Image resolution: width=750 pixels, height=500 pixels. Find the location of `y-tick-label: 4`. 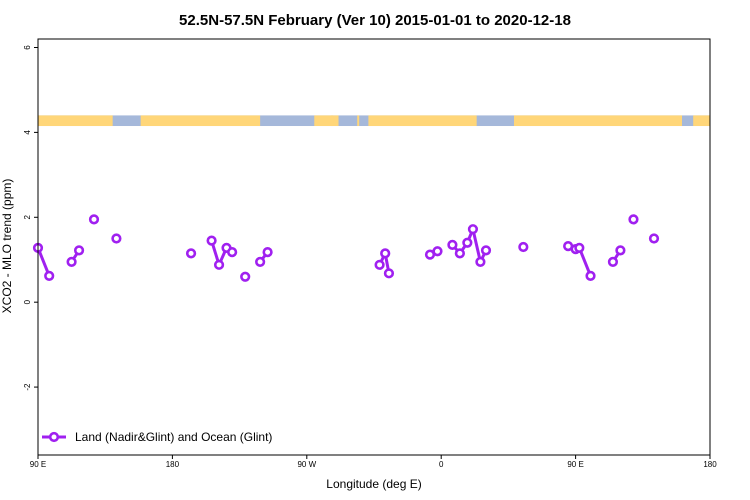

y-tick-label: 4 is located at coordinates (27, 132).